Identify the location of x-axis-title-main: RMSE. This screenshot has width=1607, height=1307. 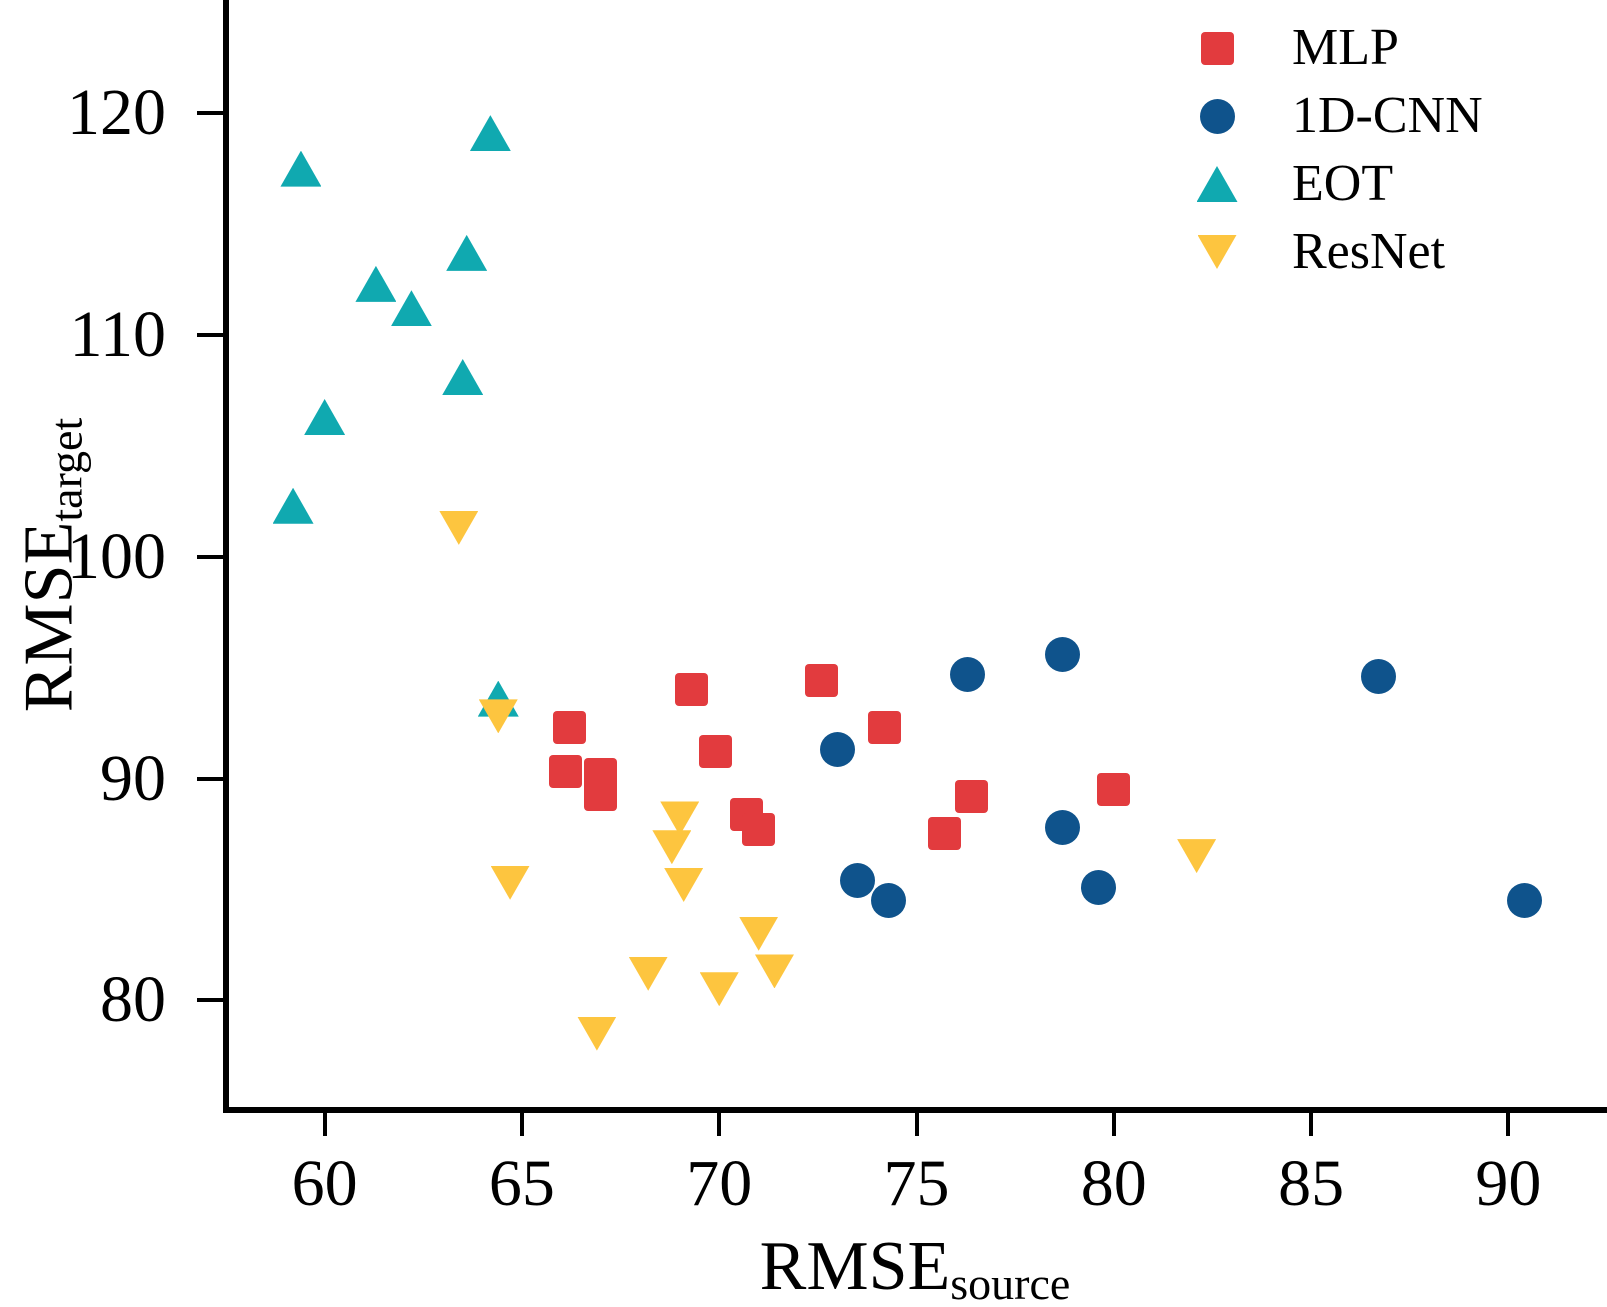
(855, 1266).